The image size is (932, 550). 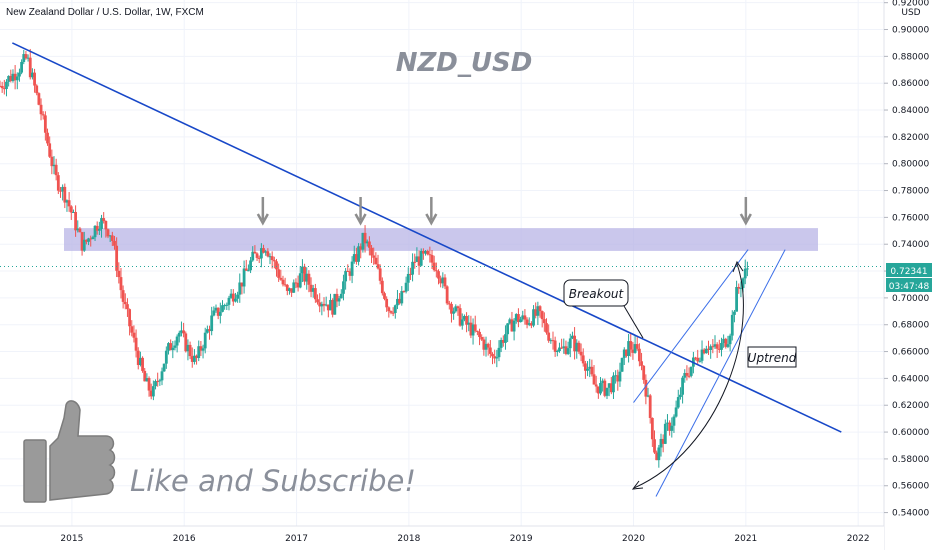 I want to click on channel-line, so click(x=691, y=326).